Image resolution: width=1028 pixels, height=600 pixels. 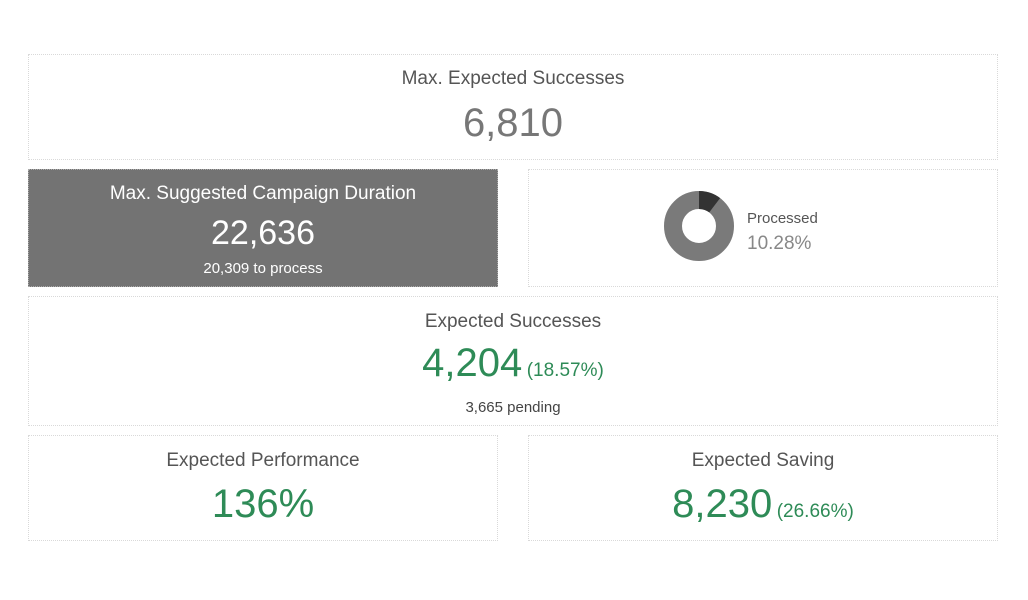 What do you see at coordinates (779, 243) in the screenshot?
I see `processed-value: 10.28%` at bounding box center [779, 243].